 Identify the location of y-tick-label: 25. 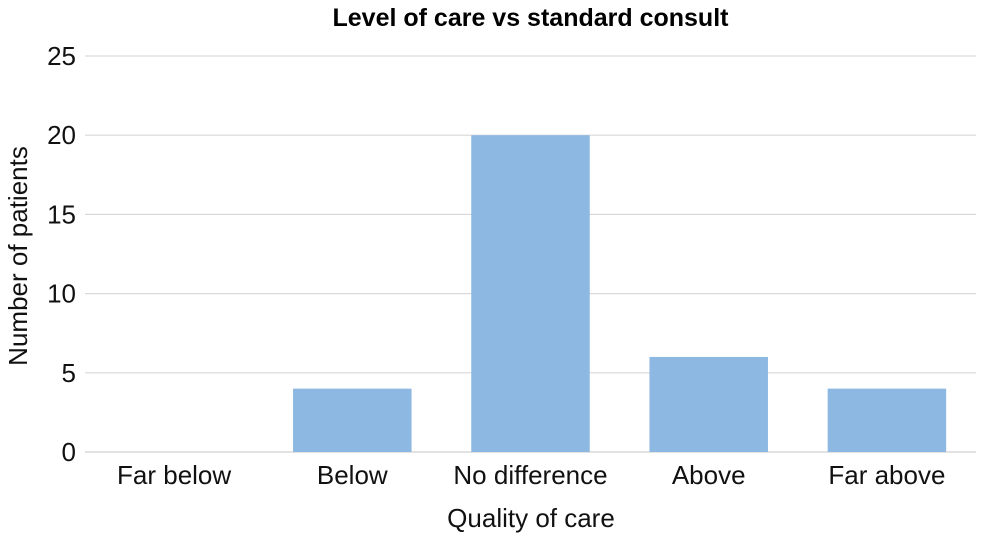
(61, 56).